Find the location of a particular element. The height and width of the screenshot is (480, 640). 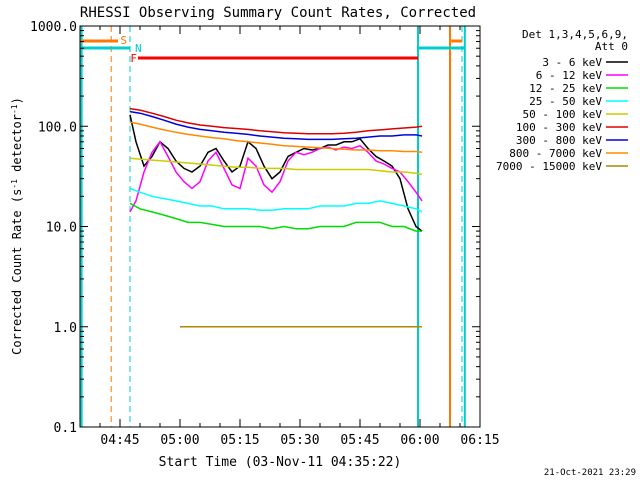

y-label-sup-2: -1 is located at coordinates (14, 109).